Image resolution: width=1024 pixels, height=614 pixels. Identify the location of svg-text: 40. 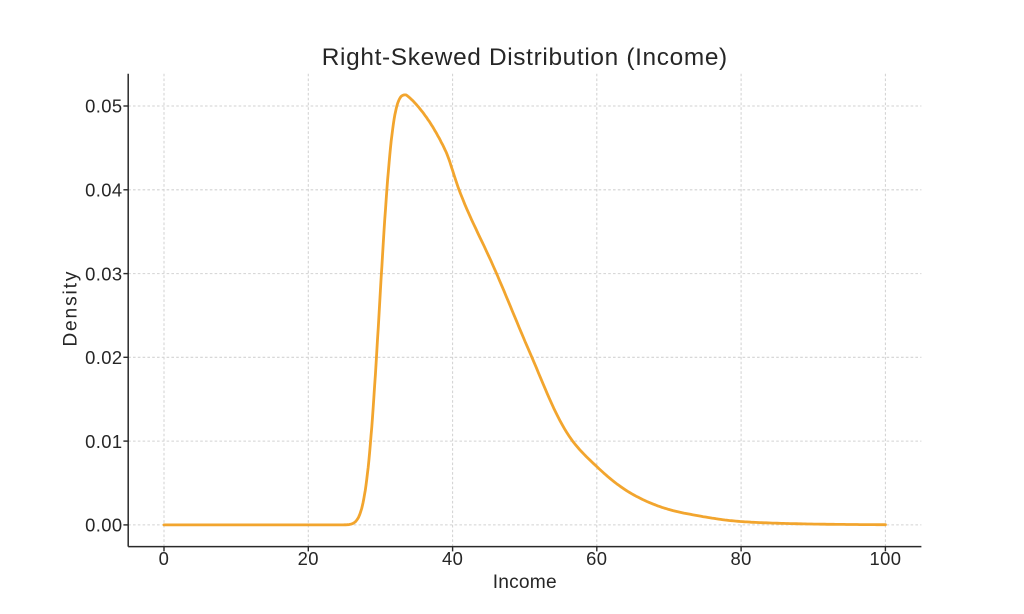
(452, 558).